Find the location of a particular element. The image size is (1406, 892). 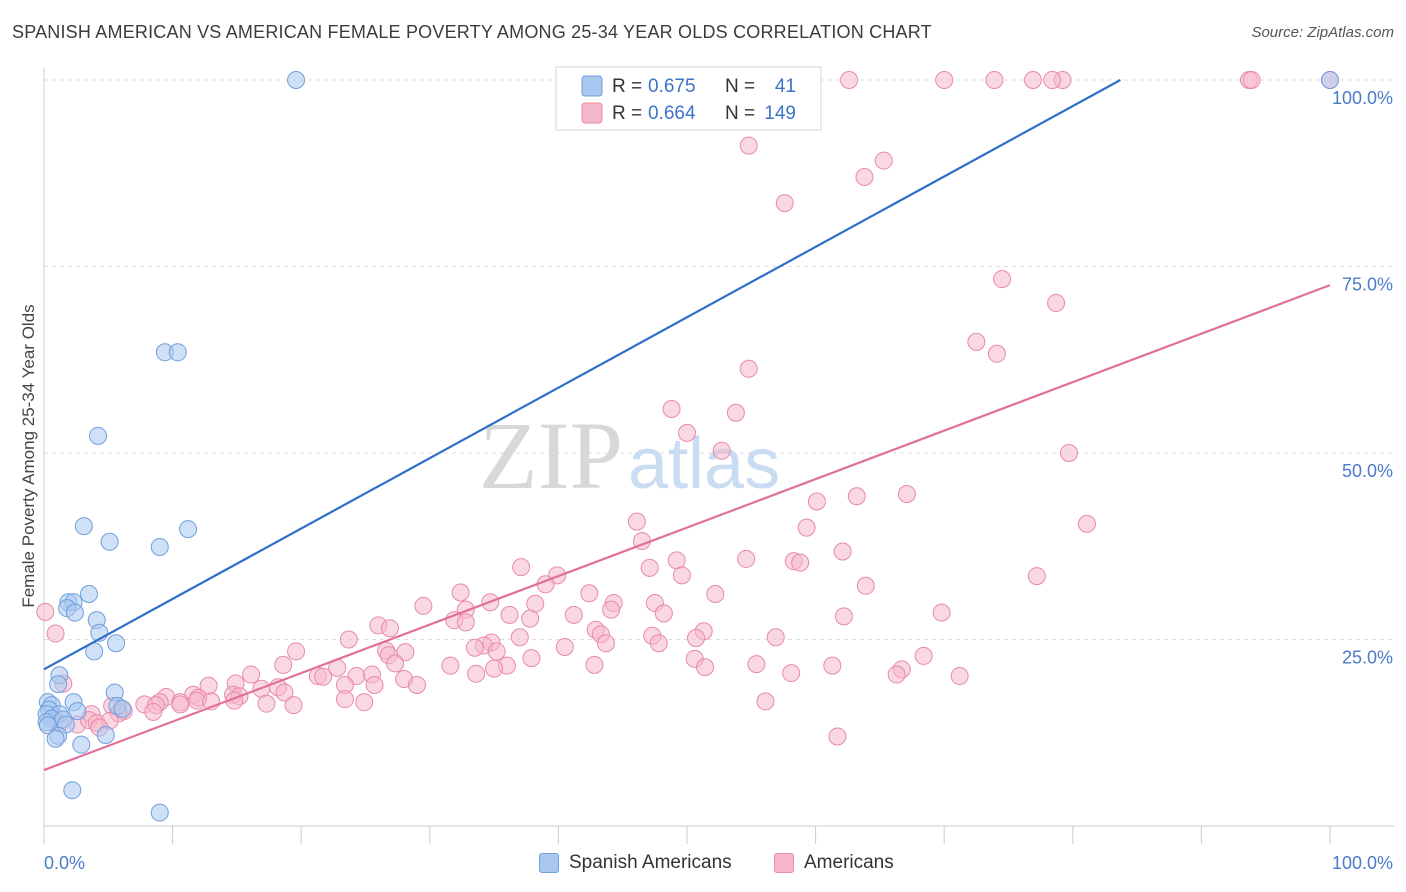

legend-blue-n-value: 41 is located at coordinates (785, 86).